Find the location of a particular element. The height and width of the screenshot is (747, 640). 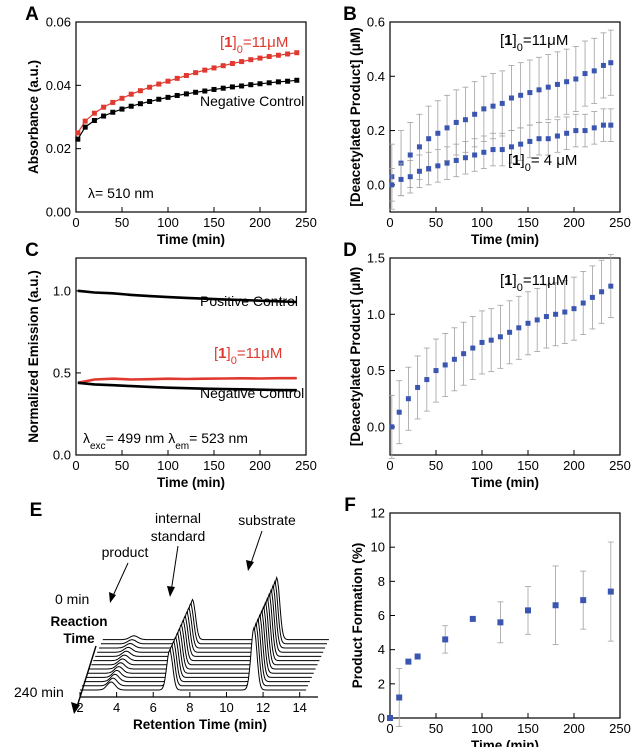

annotation-part: substrate is located at coordinates (267, 520).